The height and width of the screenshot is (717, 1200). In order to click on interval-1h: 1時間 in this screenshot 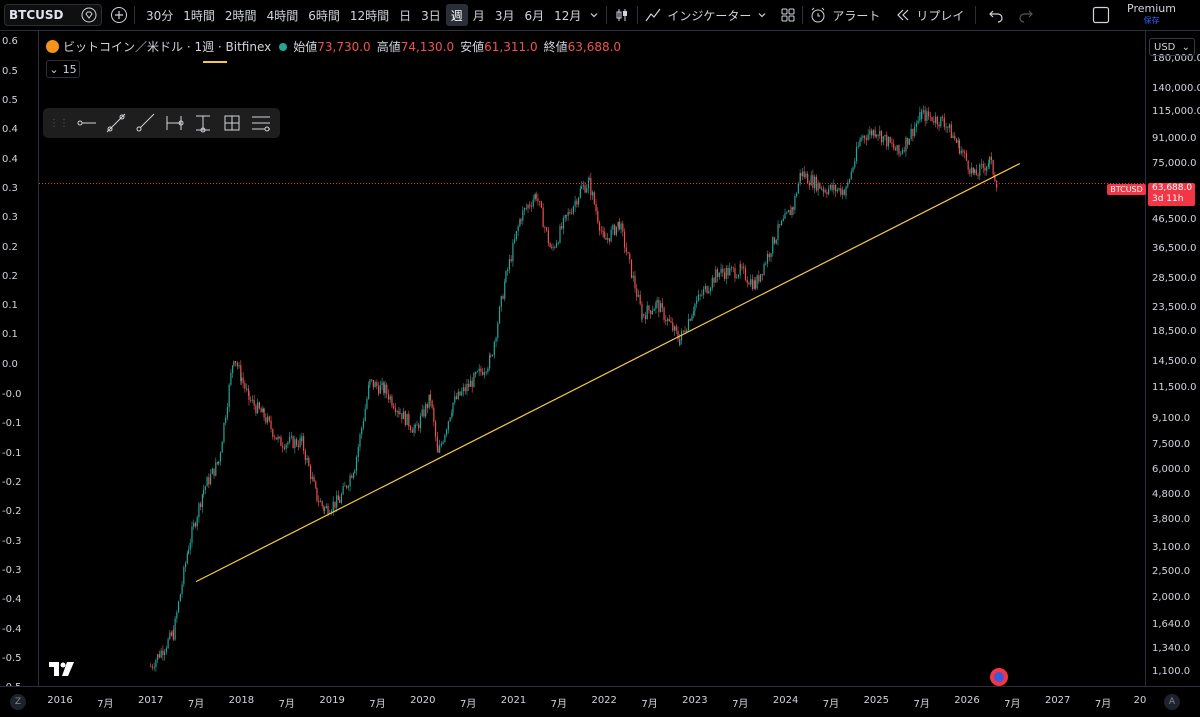, I will do `click(199, 15)`.